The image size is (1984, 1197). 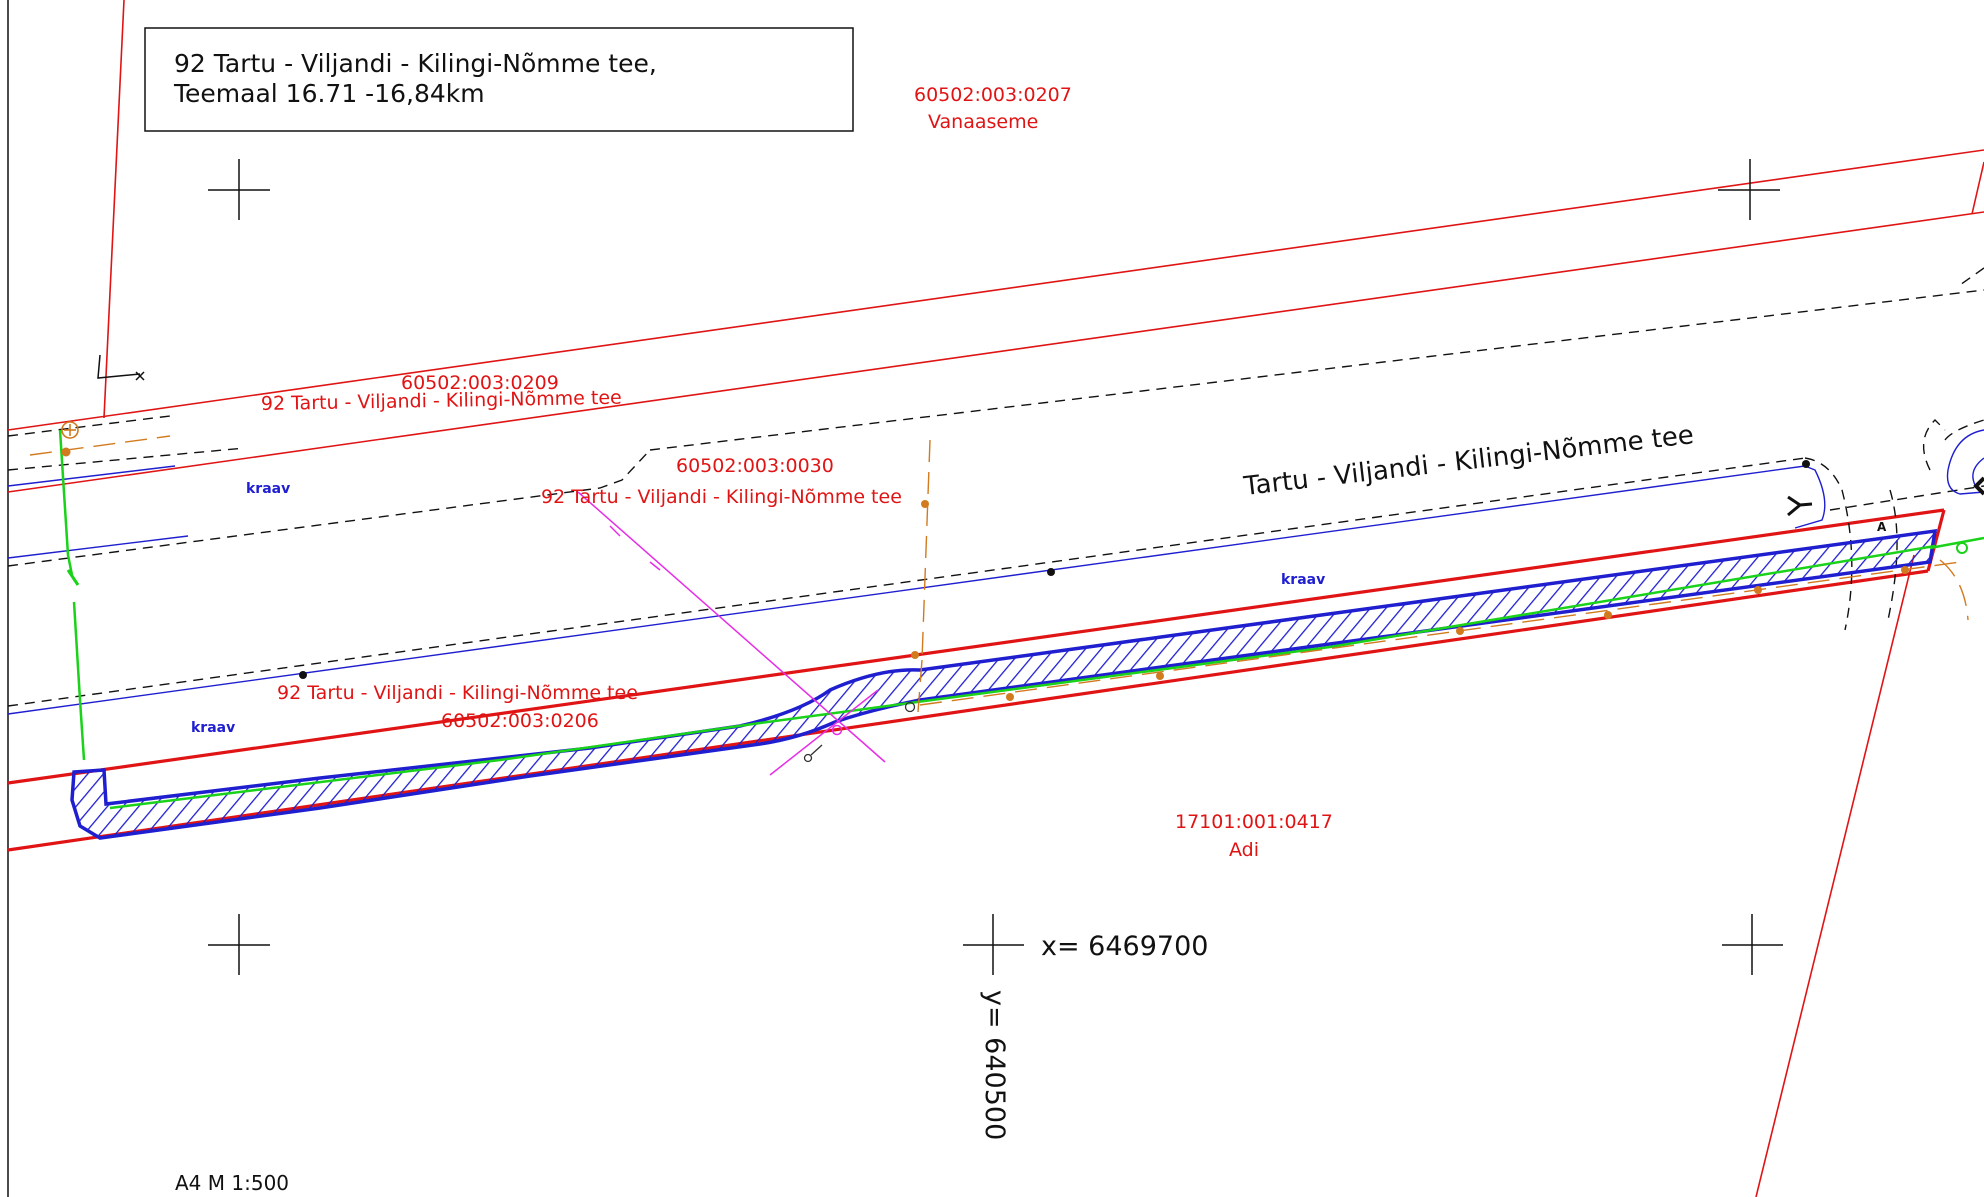 What do you see at coordinates (1882, 527) in the screenshot?
I see `marker-a: A` at bounding box center [1882, 527].